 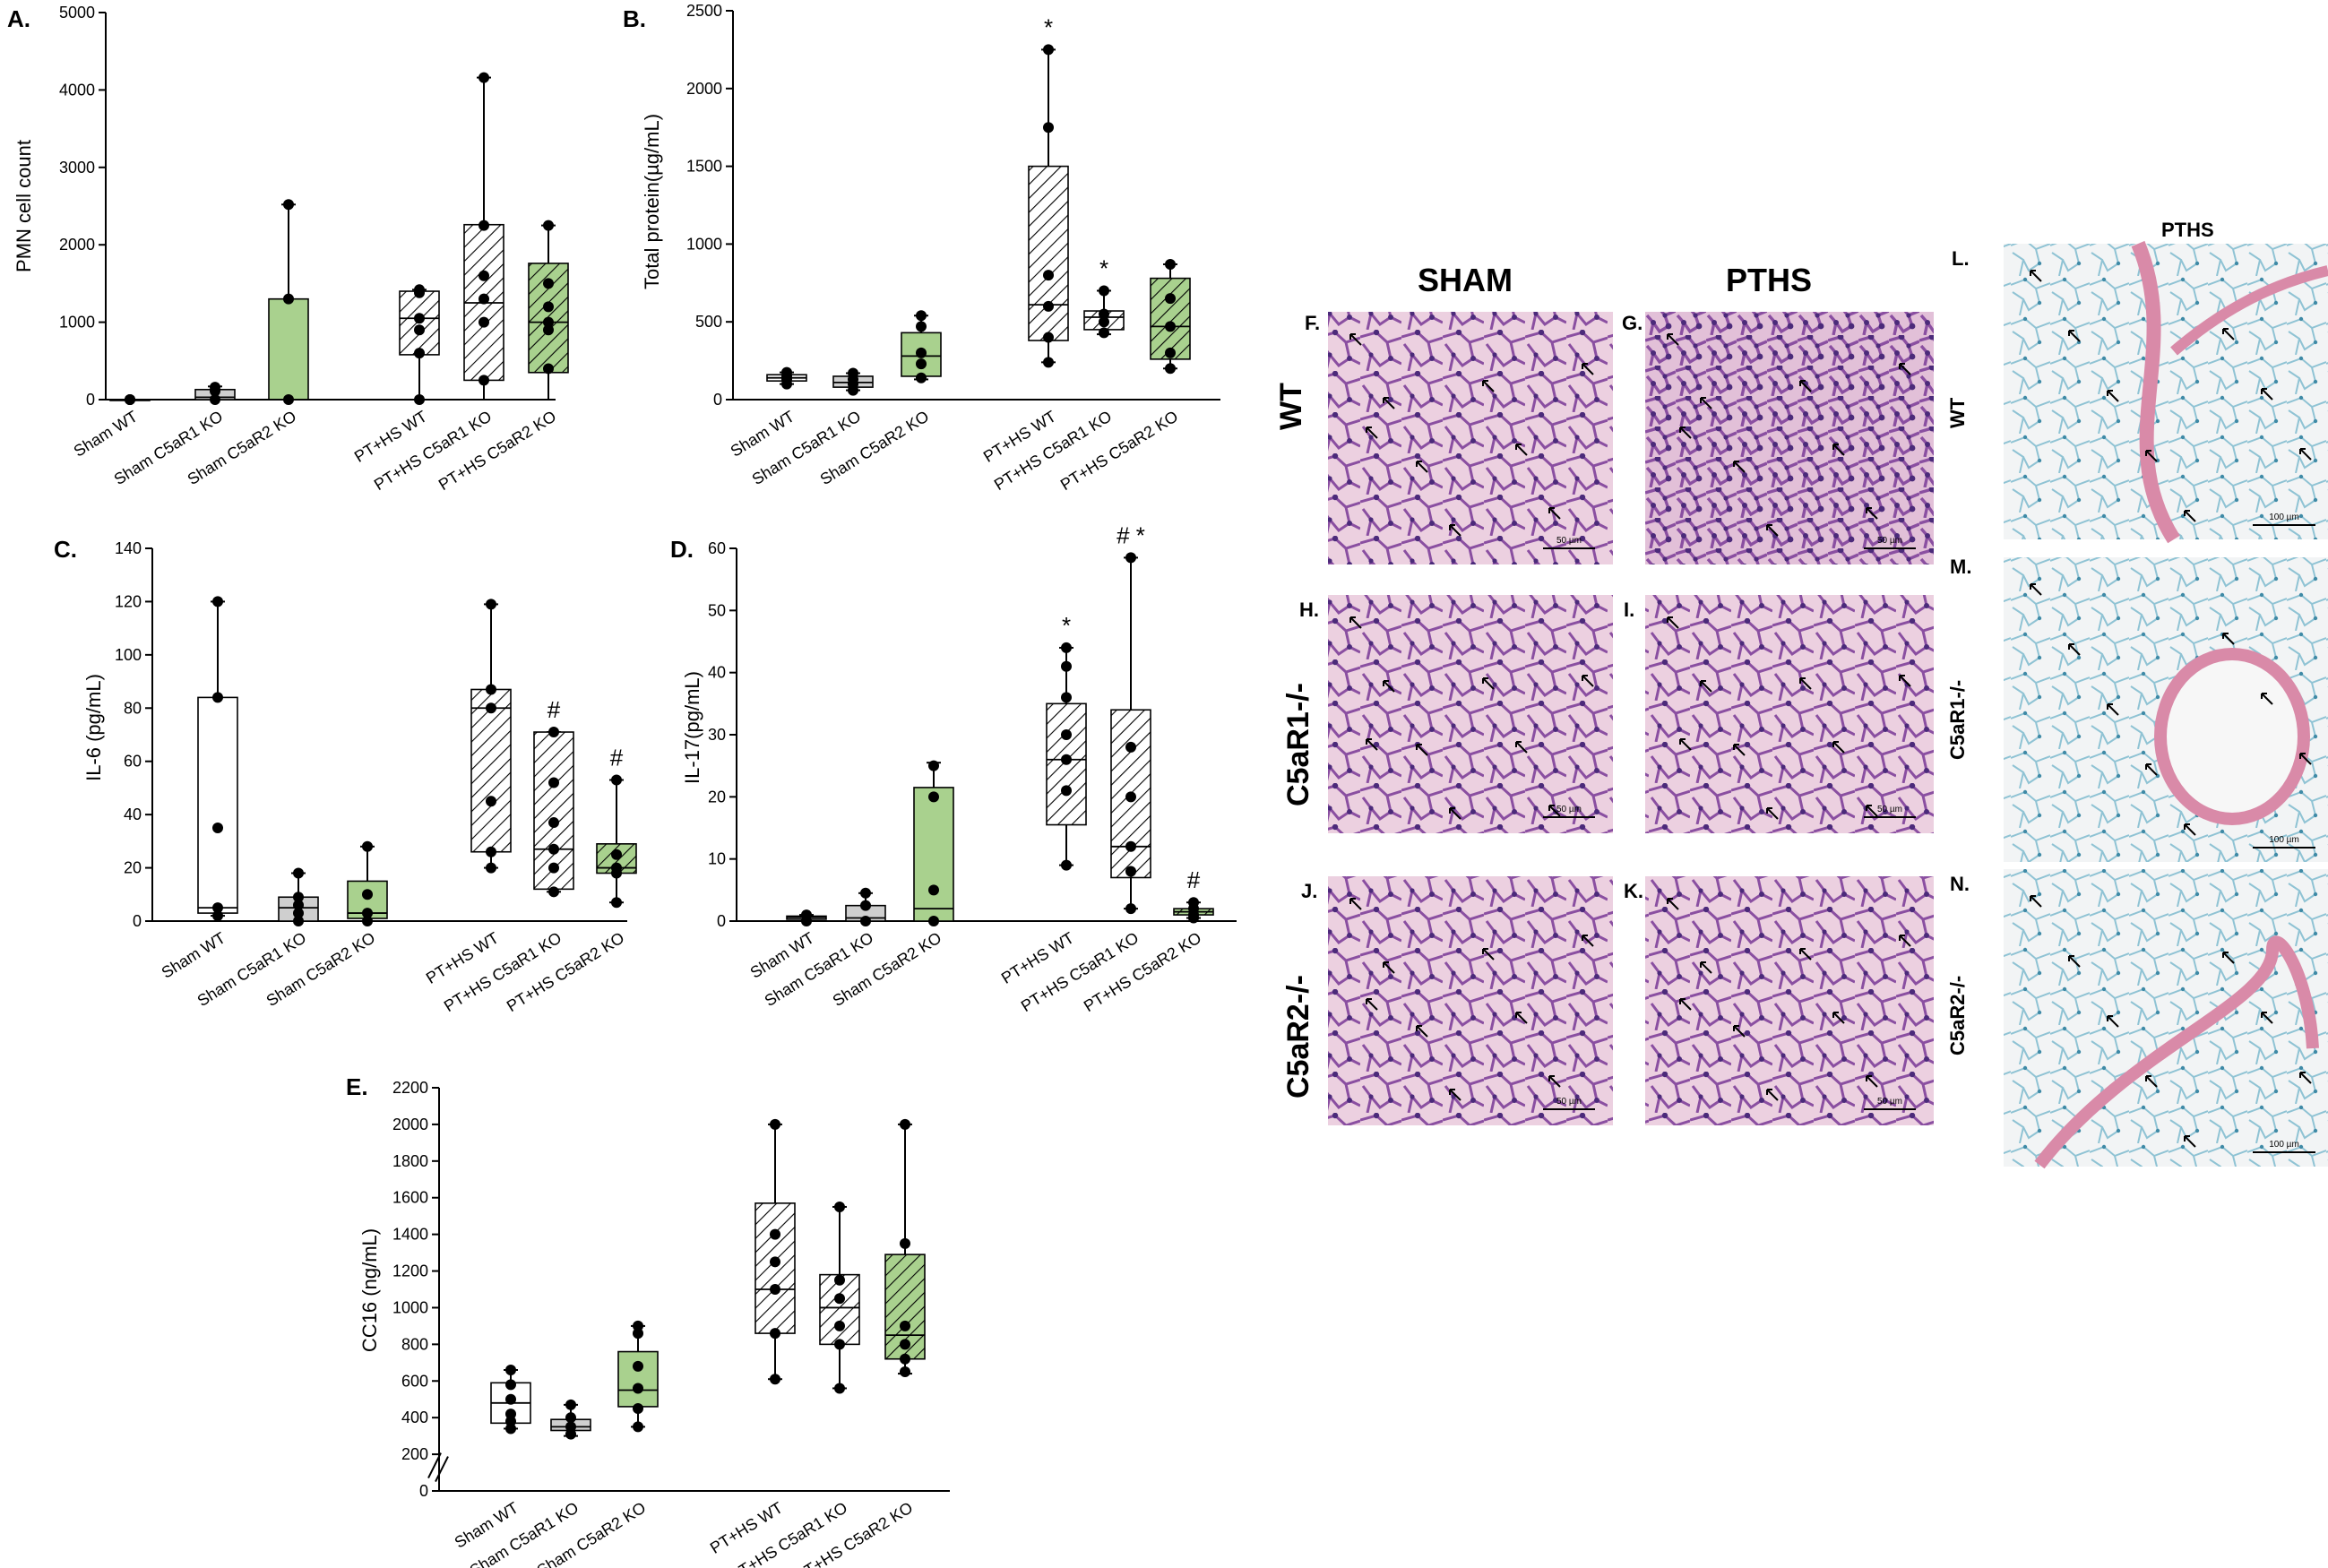 What do you see at coordinates (1633, 323) in the screenshot?
I see `panel-label-G: G.` at bounding box center [1633, 323].